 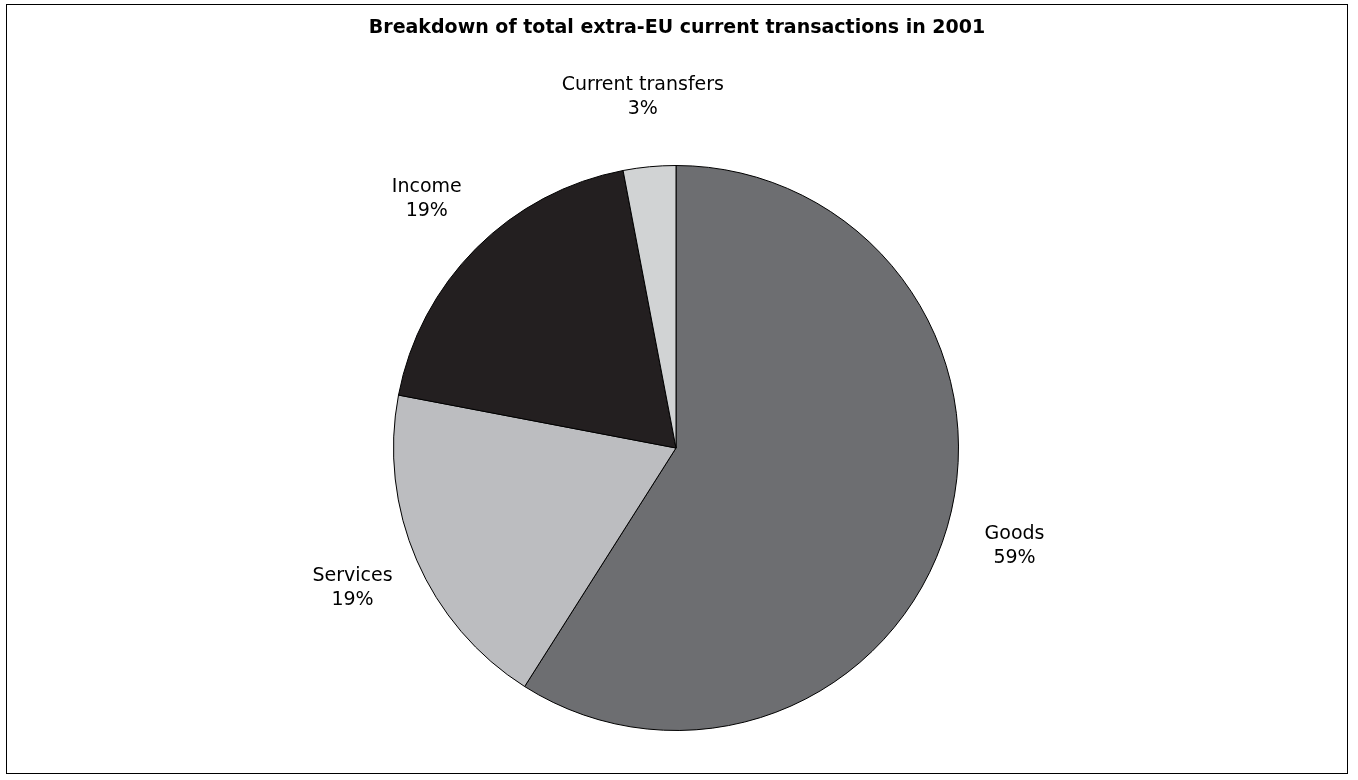 I want to click on slice-label: Services, so click(x=352, y=573).